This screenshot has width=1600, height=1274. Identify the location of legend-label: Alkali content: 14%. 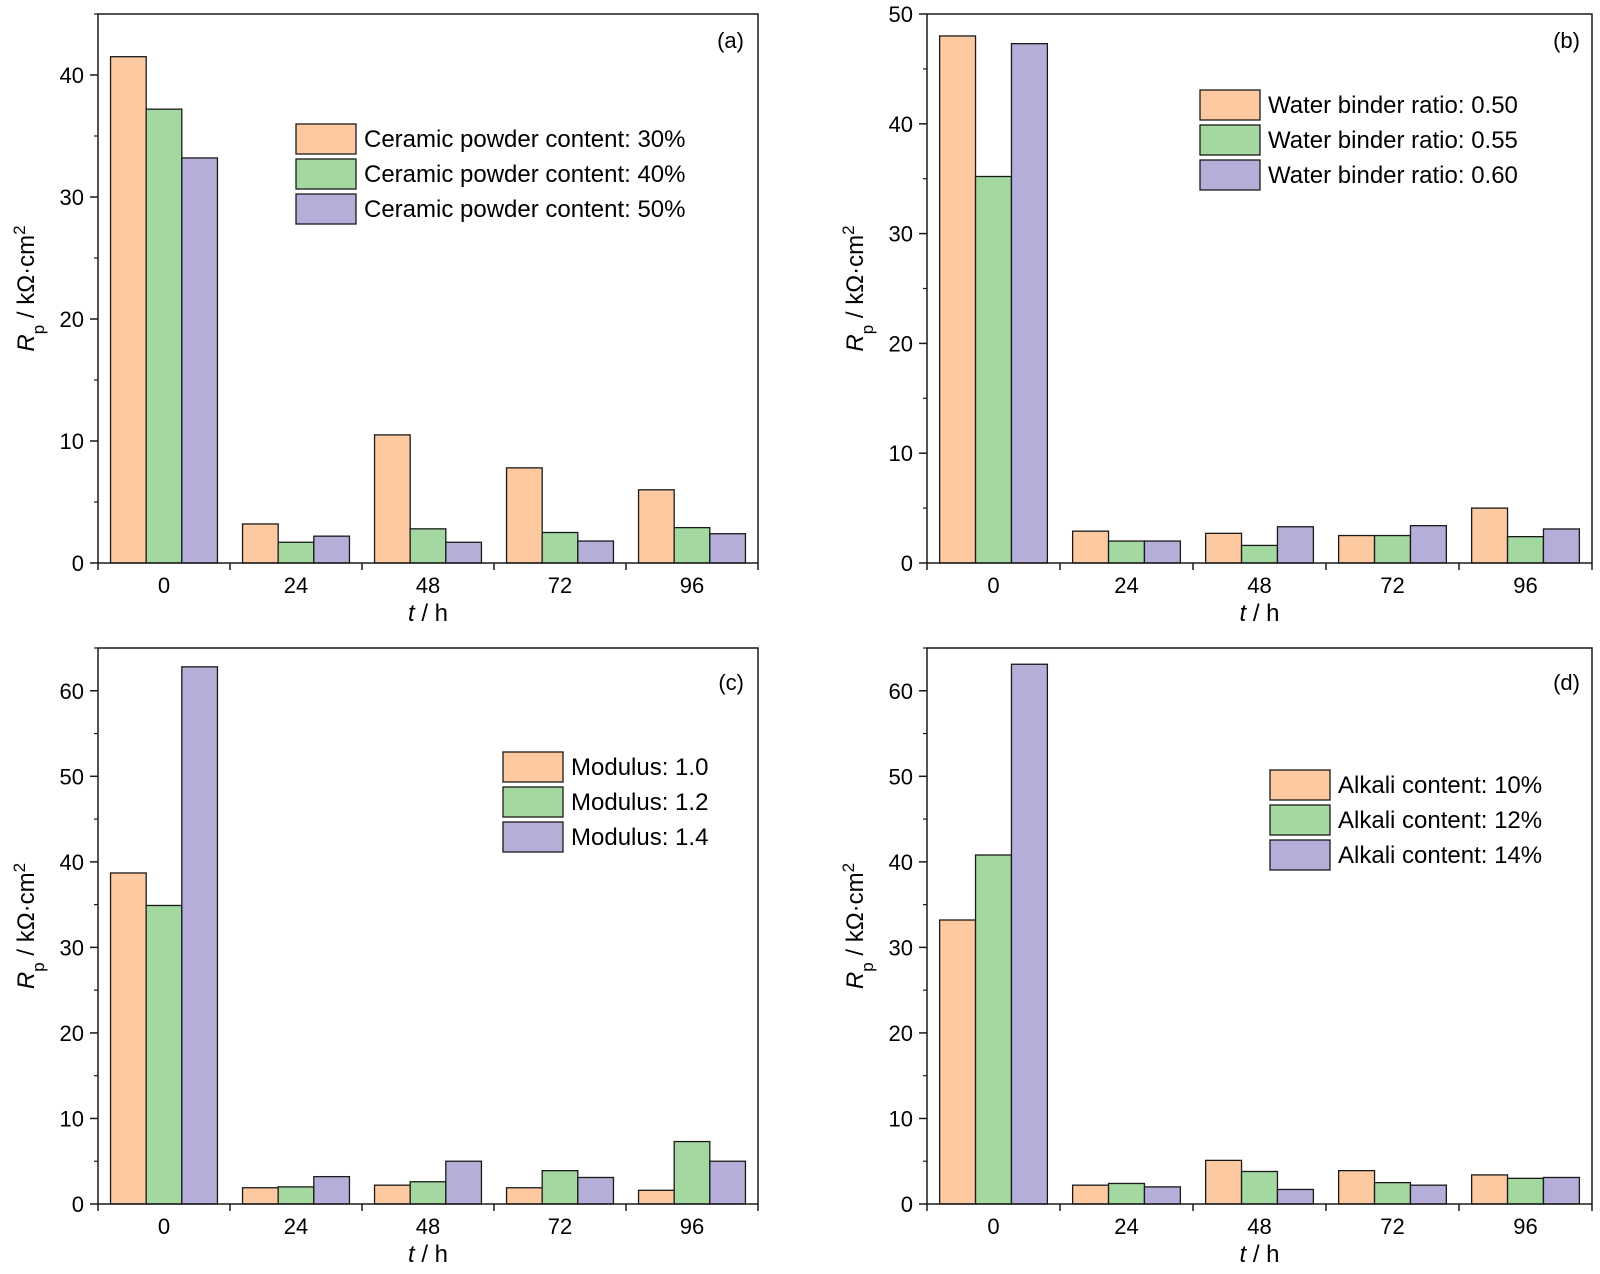
(1440, 855).